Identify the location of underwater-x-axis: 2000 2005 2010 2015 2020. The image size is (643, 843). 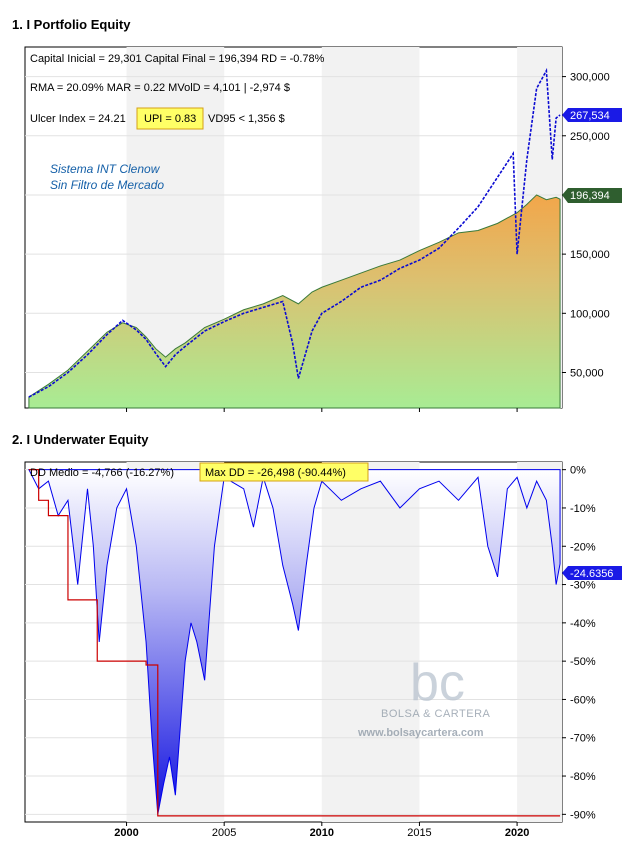
(321, 830).